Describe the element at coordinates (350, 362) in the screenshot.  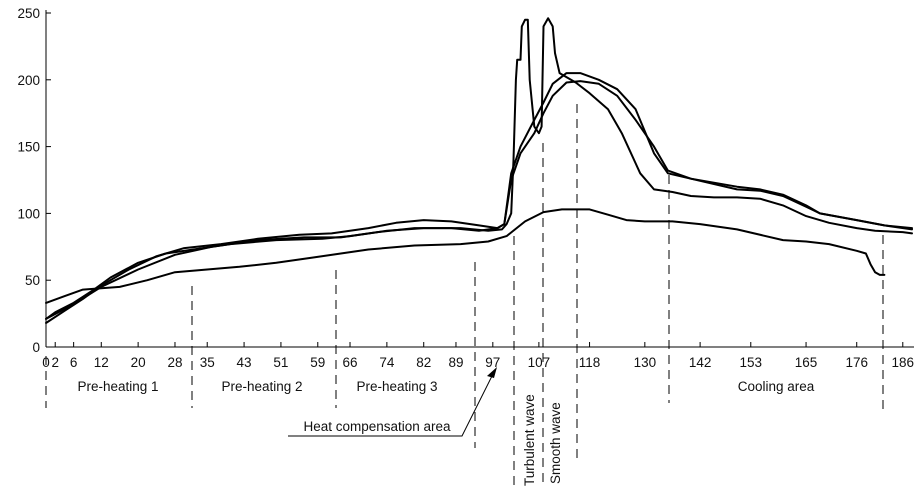
I see `x-tick-label: 66` at that location.